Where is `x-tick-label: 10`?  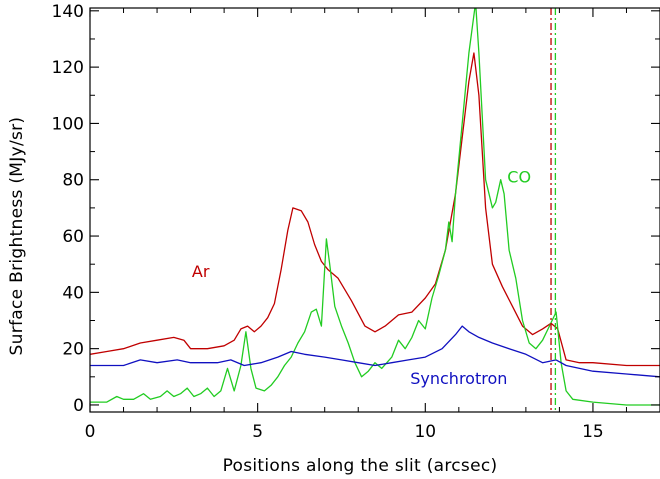
x-tick-label: 10 is located at coordinates (425, 432).